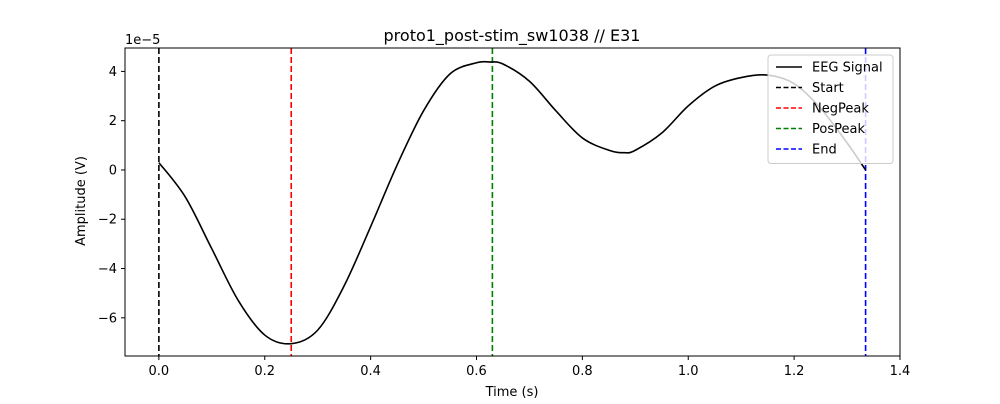 The width and height of the screenshot is (1000, 404). I want to click on x-tick-label: 0.8, so click(582, 371).